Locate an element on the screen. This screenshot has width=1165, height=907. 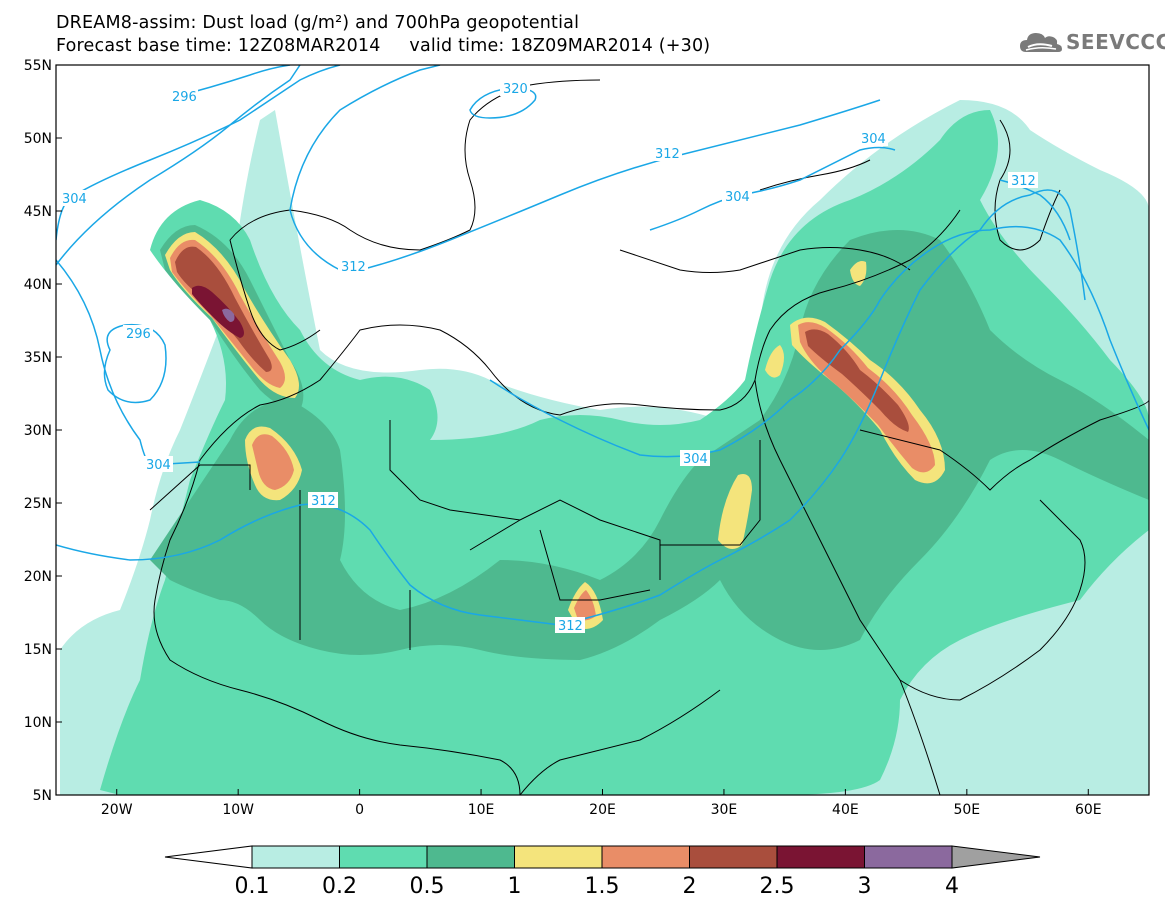
legend-label: 1 is located at coordinates (515, 886).